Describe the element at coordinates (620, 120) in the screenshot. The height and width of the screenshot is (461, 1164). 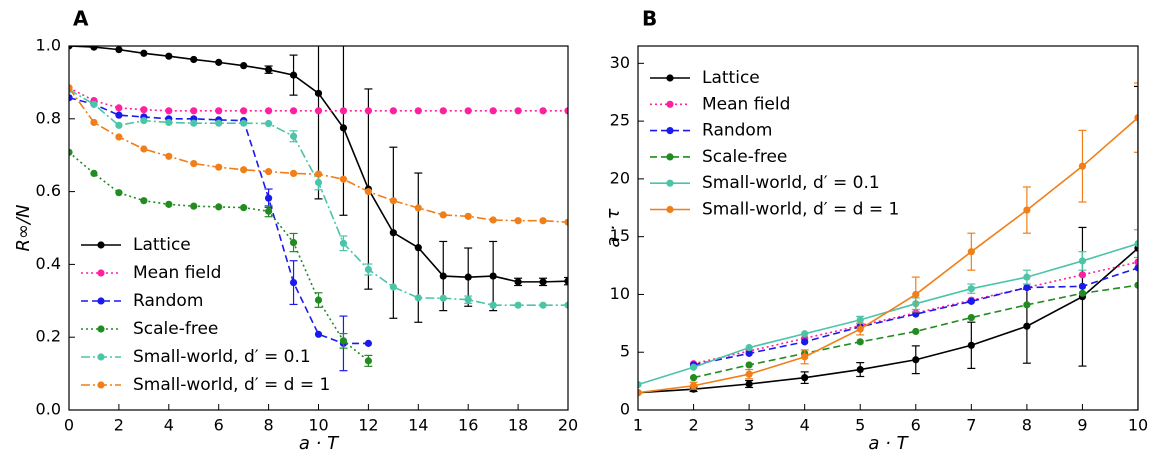
I see `y-tick-label: 25` at that location.